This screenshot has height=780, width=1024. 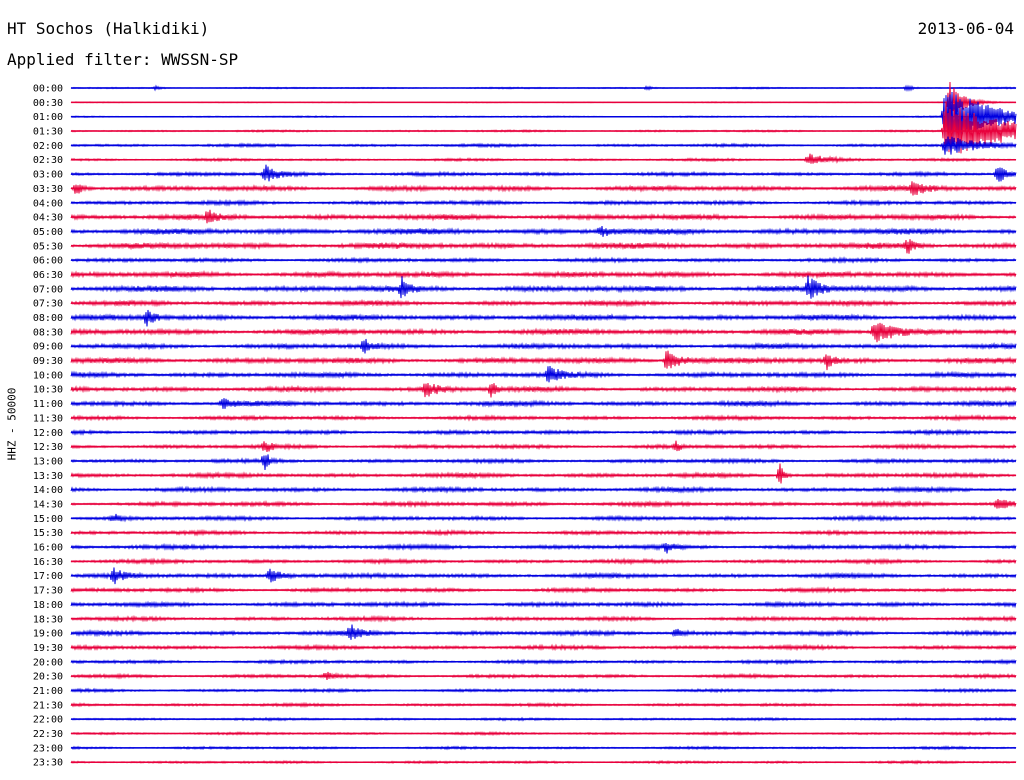 What do you see at coordinates (48, 433) in the screenshot?
I see `tick-label: 12:00` at bounding box center [48, 433].